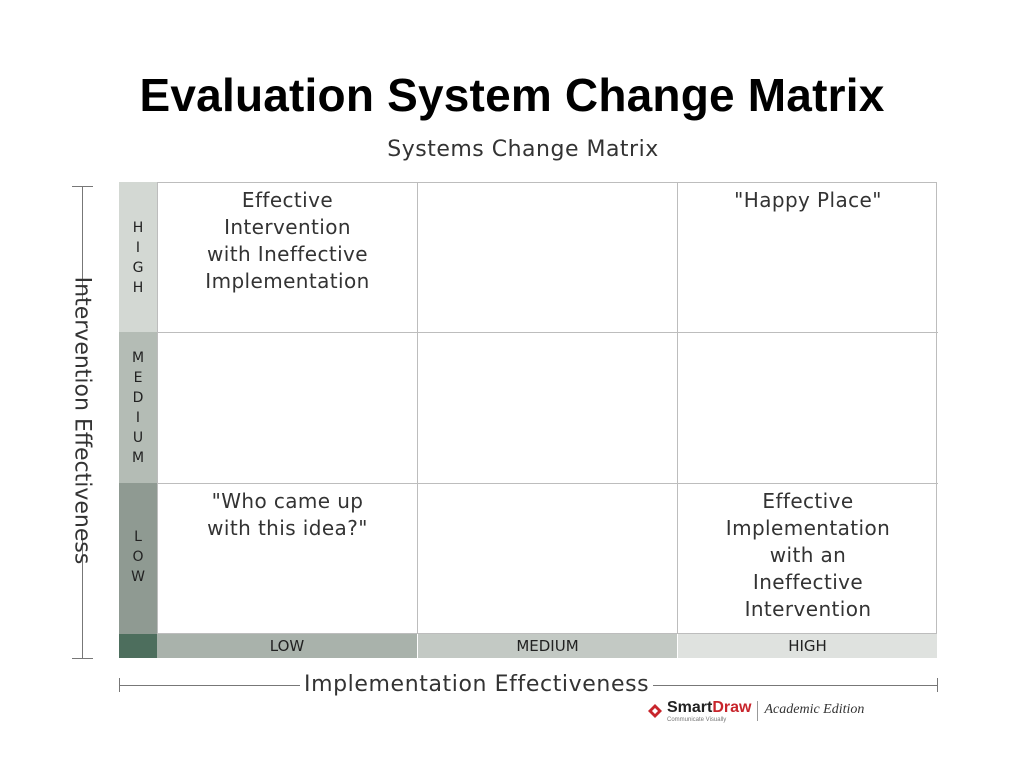  What do you see at coordinates (547, 646) in the screenshot?
I see `column-label-medium: MEDIUM` at bounding box center [547, 646].